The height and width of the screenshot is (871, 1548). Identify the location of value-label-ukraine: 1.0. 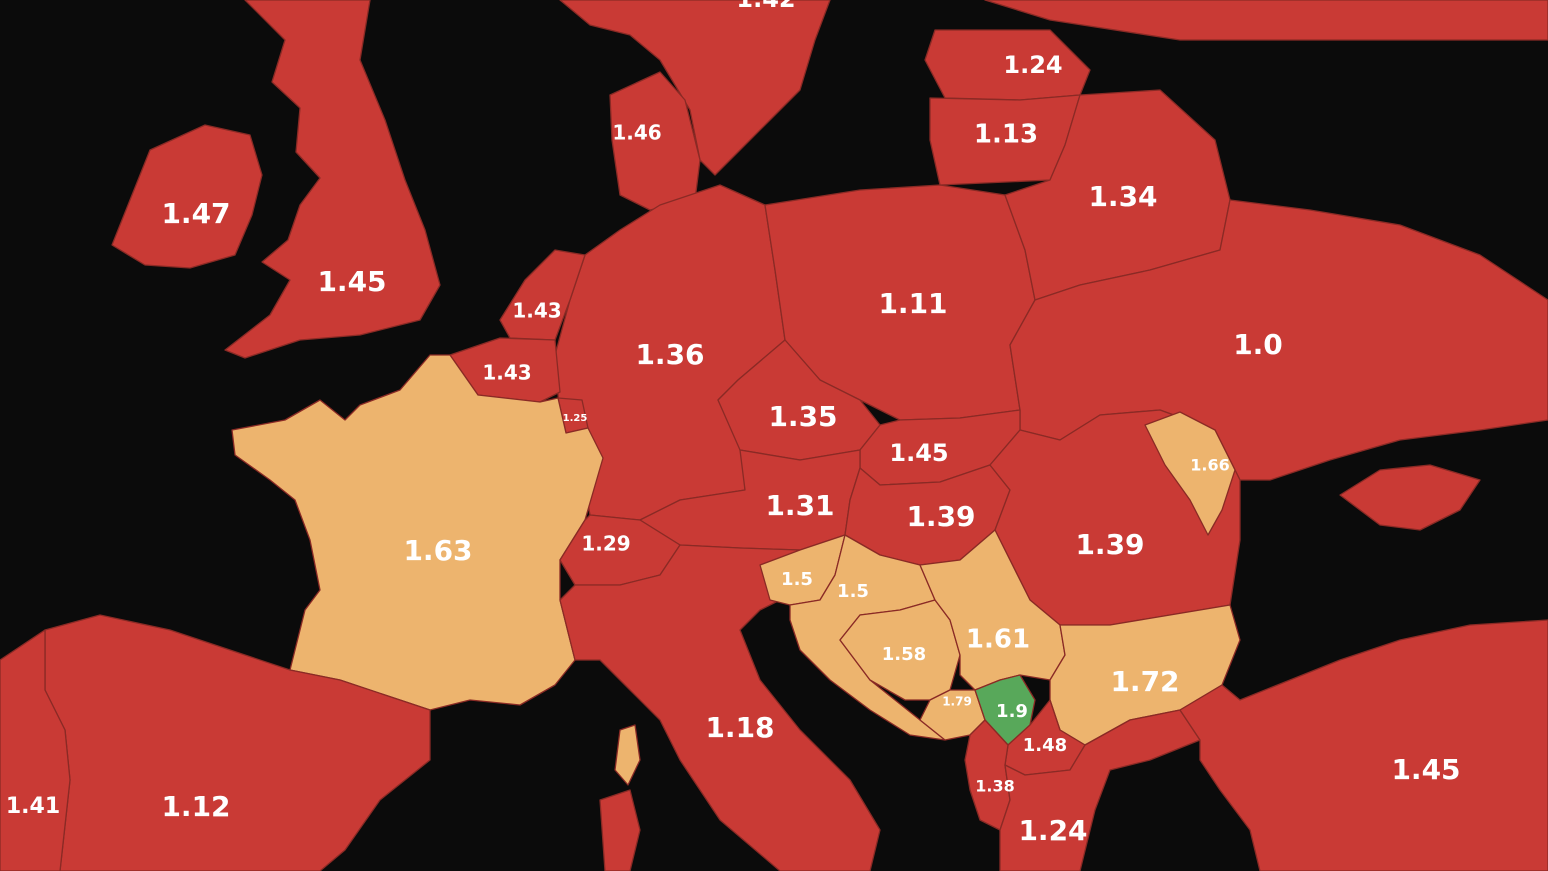
(1258, 344).